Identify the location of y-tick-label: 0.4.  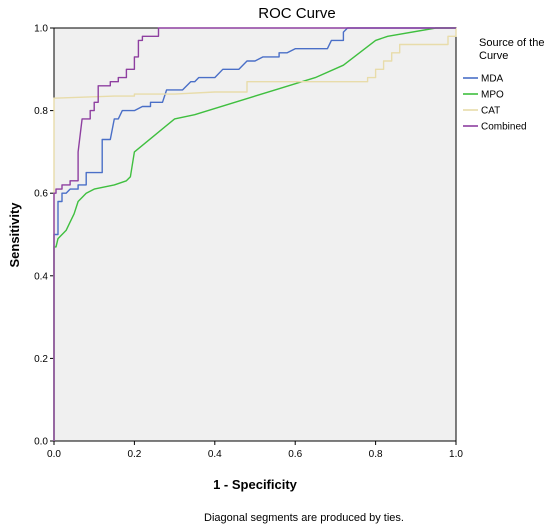
(41, 276).